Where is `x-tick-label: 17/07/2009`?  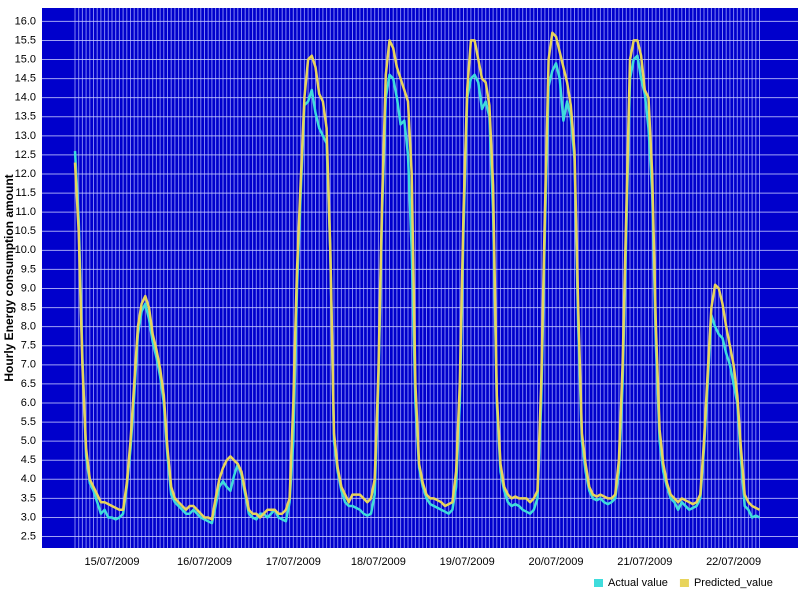 x-tick-label: 17/07/2009 is located at coordinates (293, 562).